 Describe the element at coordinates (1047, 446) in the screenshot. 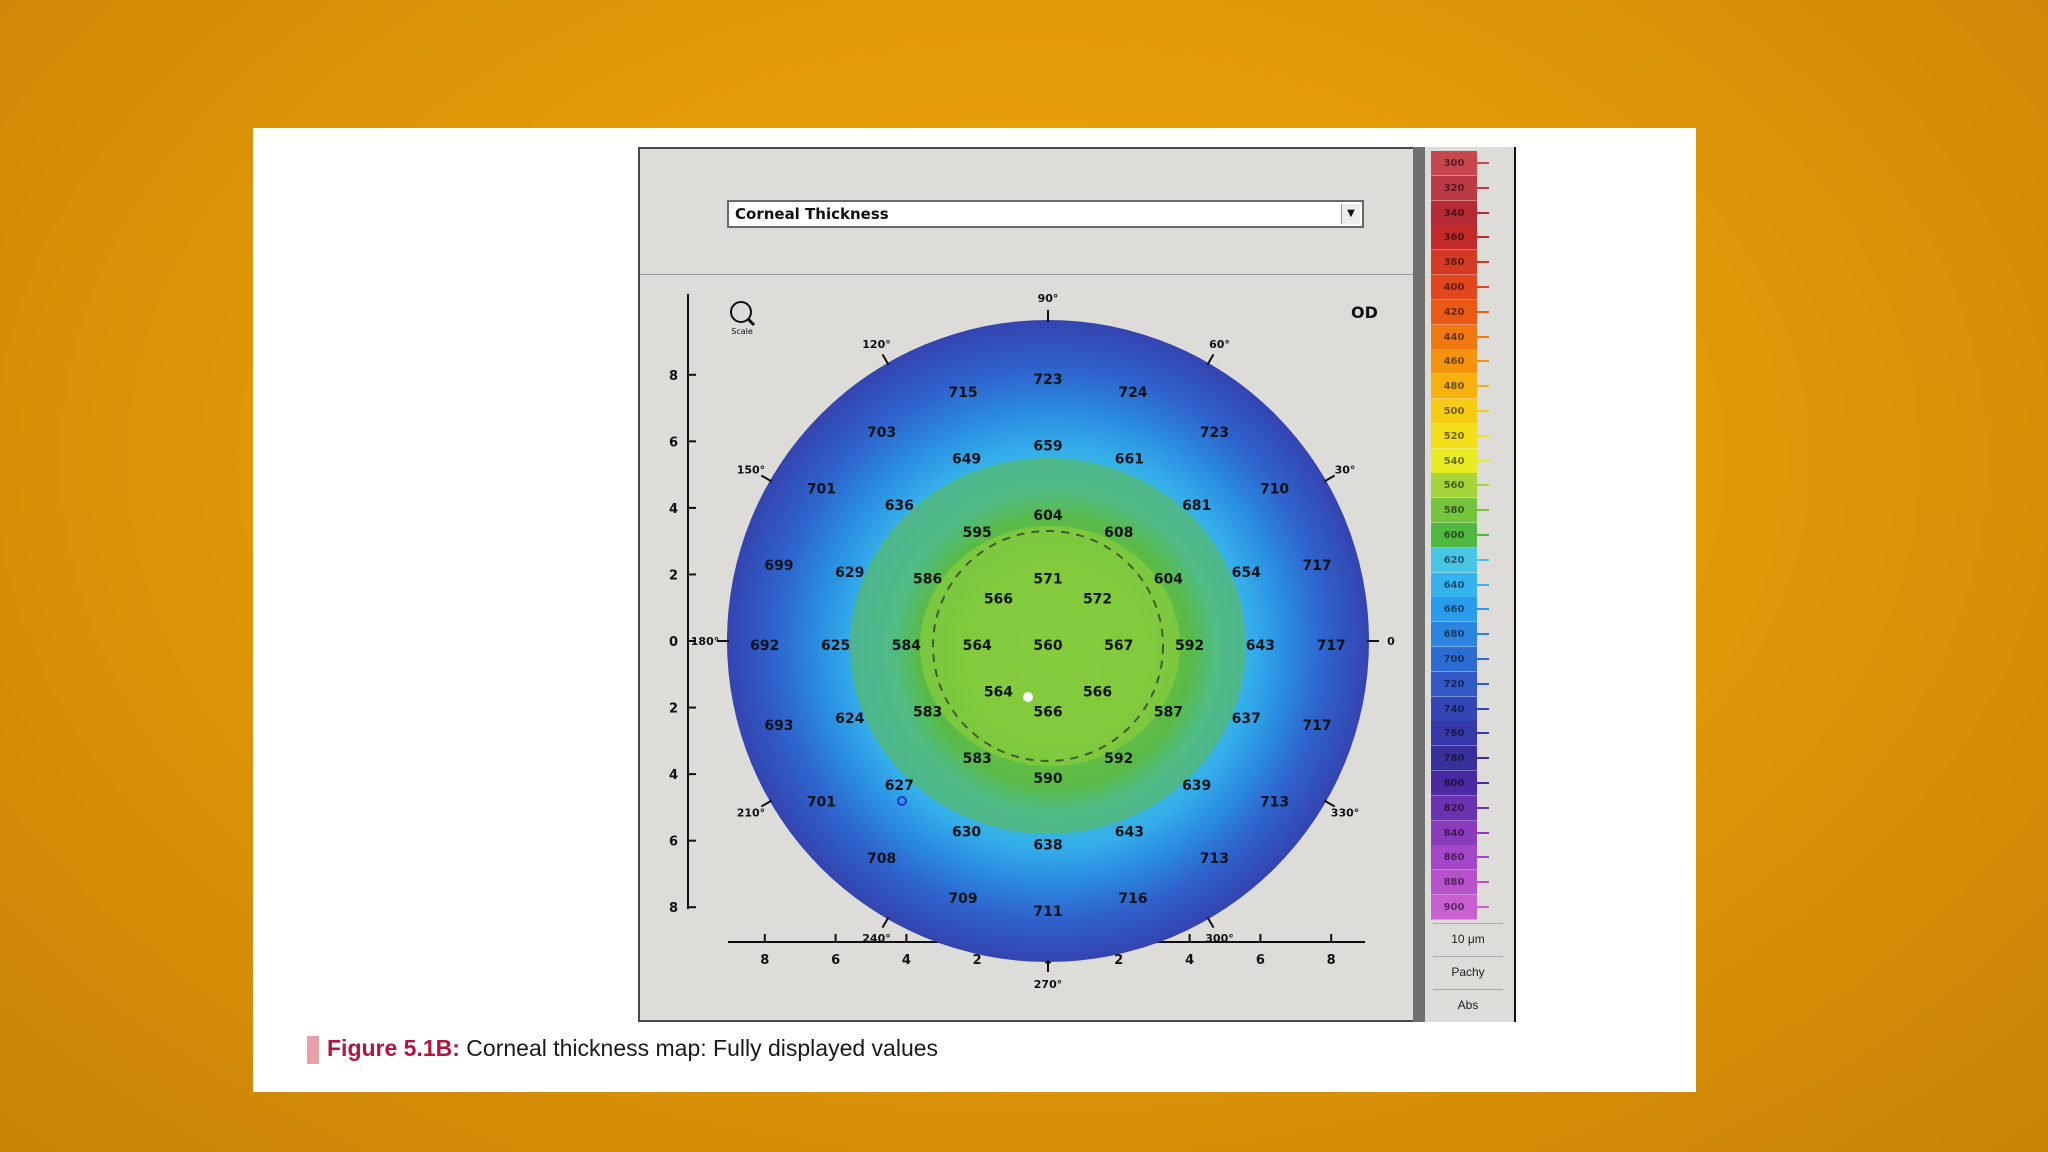

I see `thickness-value: 659` at that location.